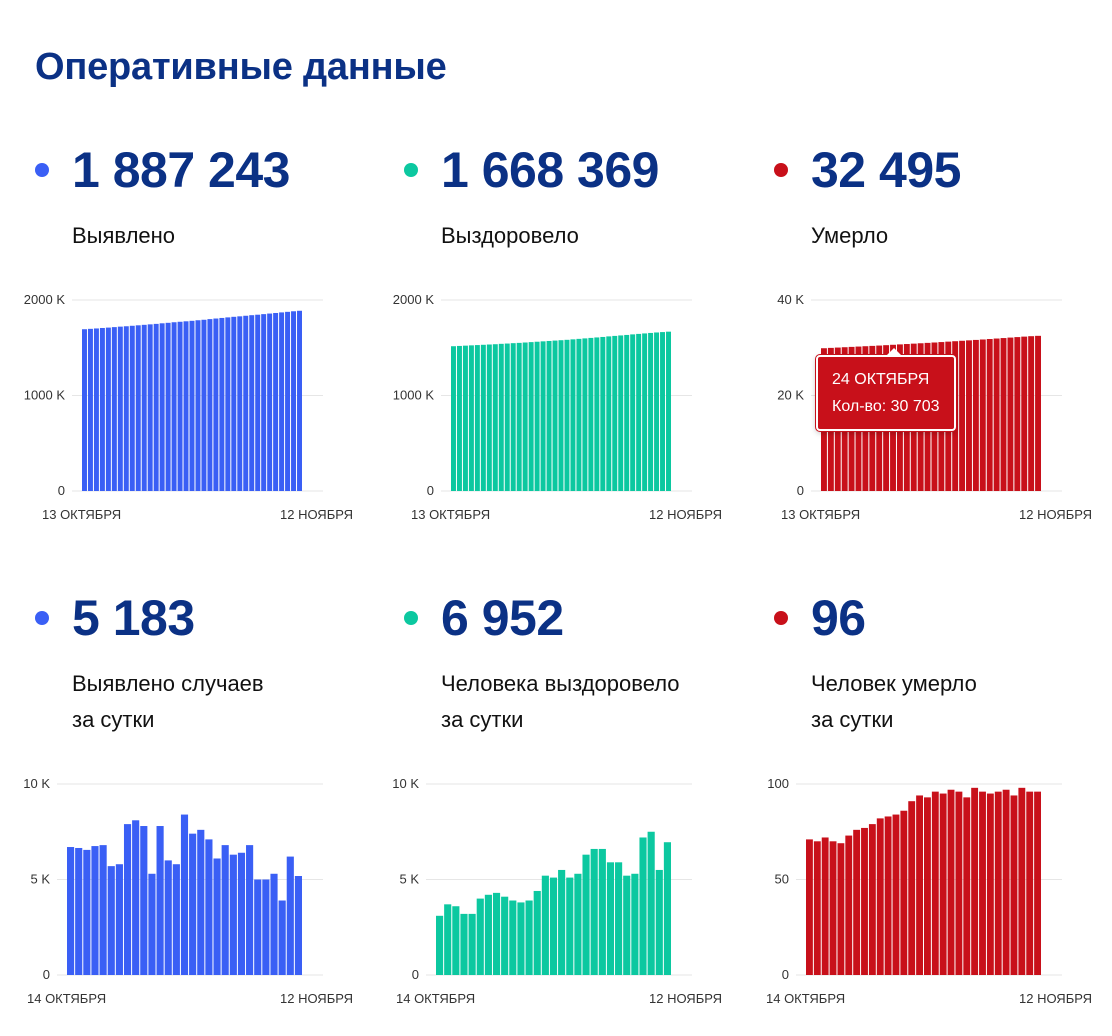 Image resolution: width=1112 pixels, height=1036 pixels. Describe the element at coordinates (124, 235) in the screenshot. I see `stat-label-line1: Выявлено` at that location.